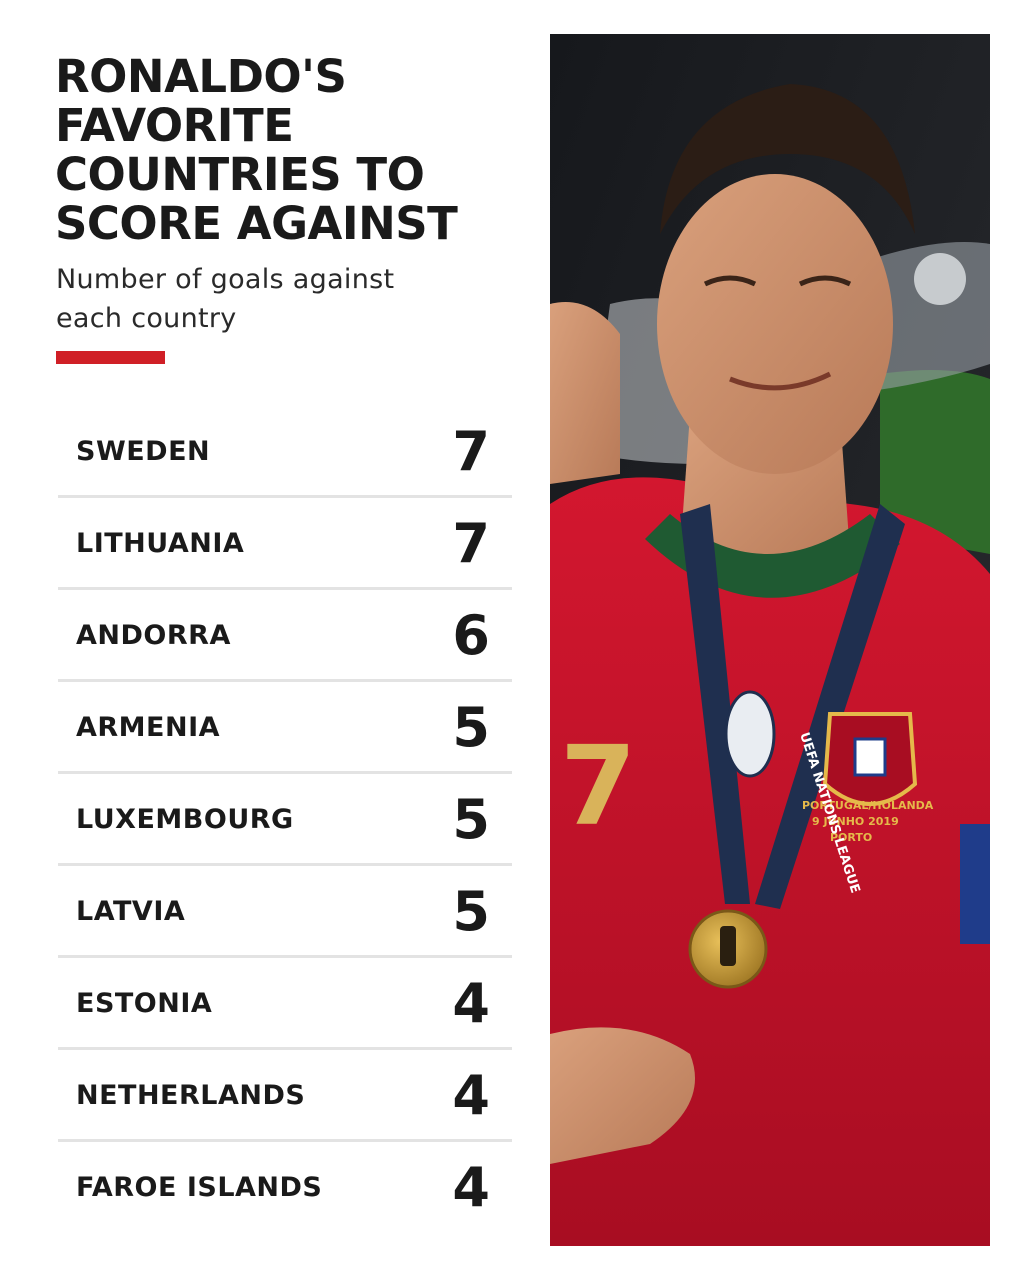  Describe the element at coordinates (148, 727) in the screenshot. I see `country-name: ARMENIA` at that location.